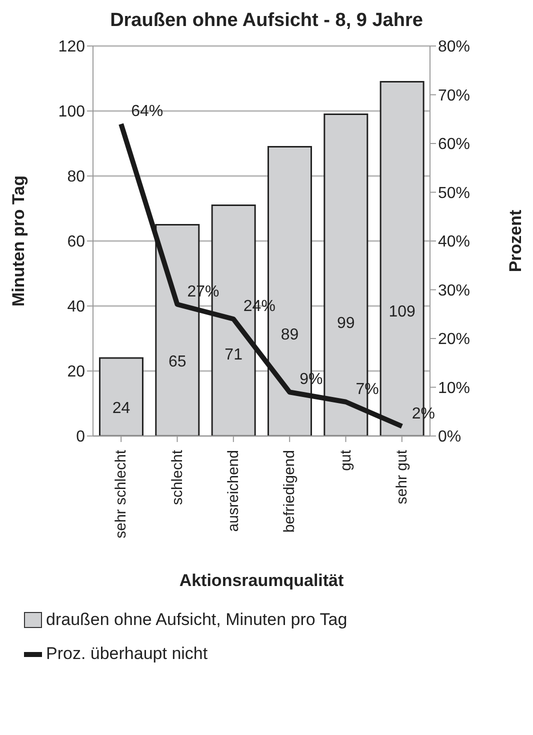 The height and width of the screenshot is (735, 533). What do you see at coordinates (147, 111) in the screenshot?
I see `data-label: 64%` at bounding box center [147, 111].